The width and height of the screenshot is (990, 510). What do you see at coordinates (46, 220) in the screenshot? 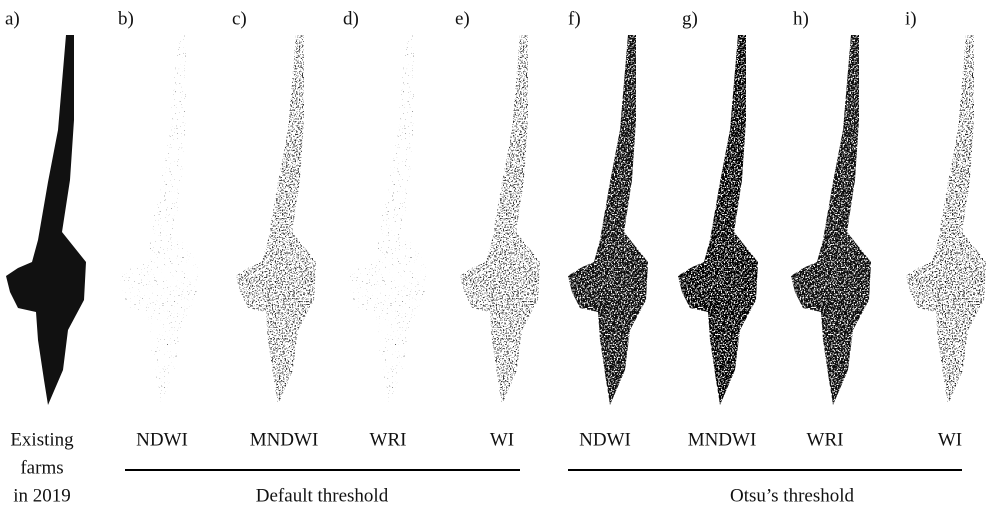
I see `farm-map` at bounding box center [46, 220].